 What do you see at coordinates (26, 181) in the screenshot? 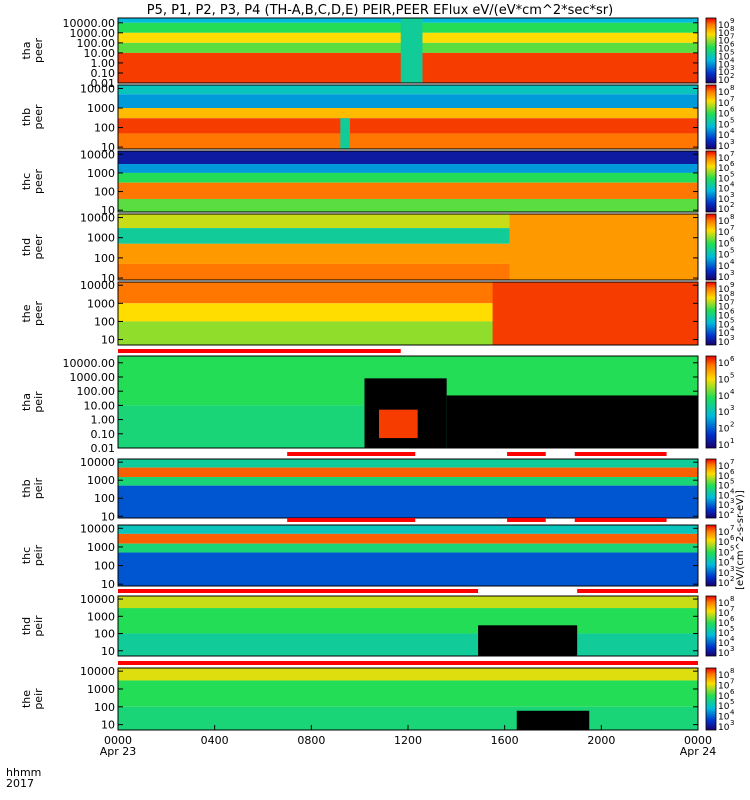
I see `y-axis-label-probe-thc-peer: thc` at bounding box center [26, 181].